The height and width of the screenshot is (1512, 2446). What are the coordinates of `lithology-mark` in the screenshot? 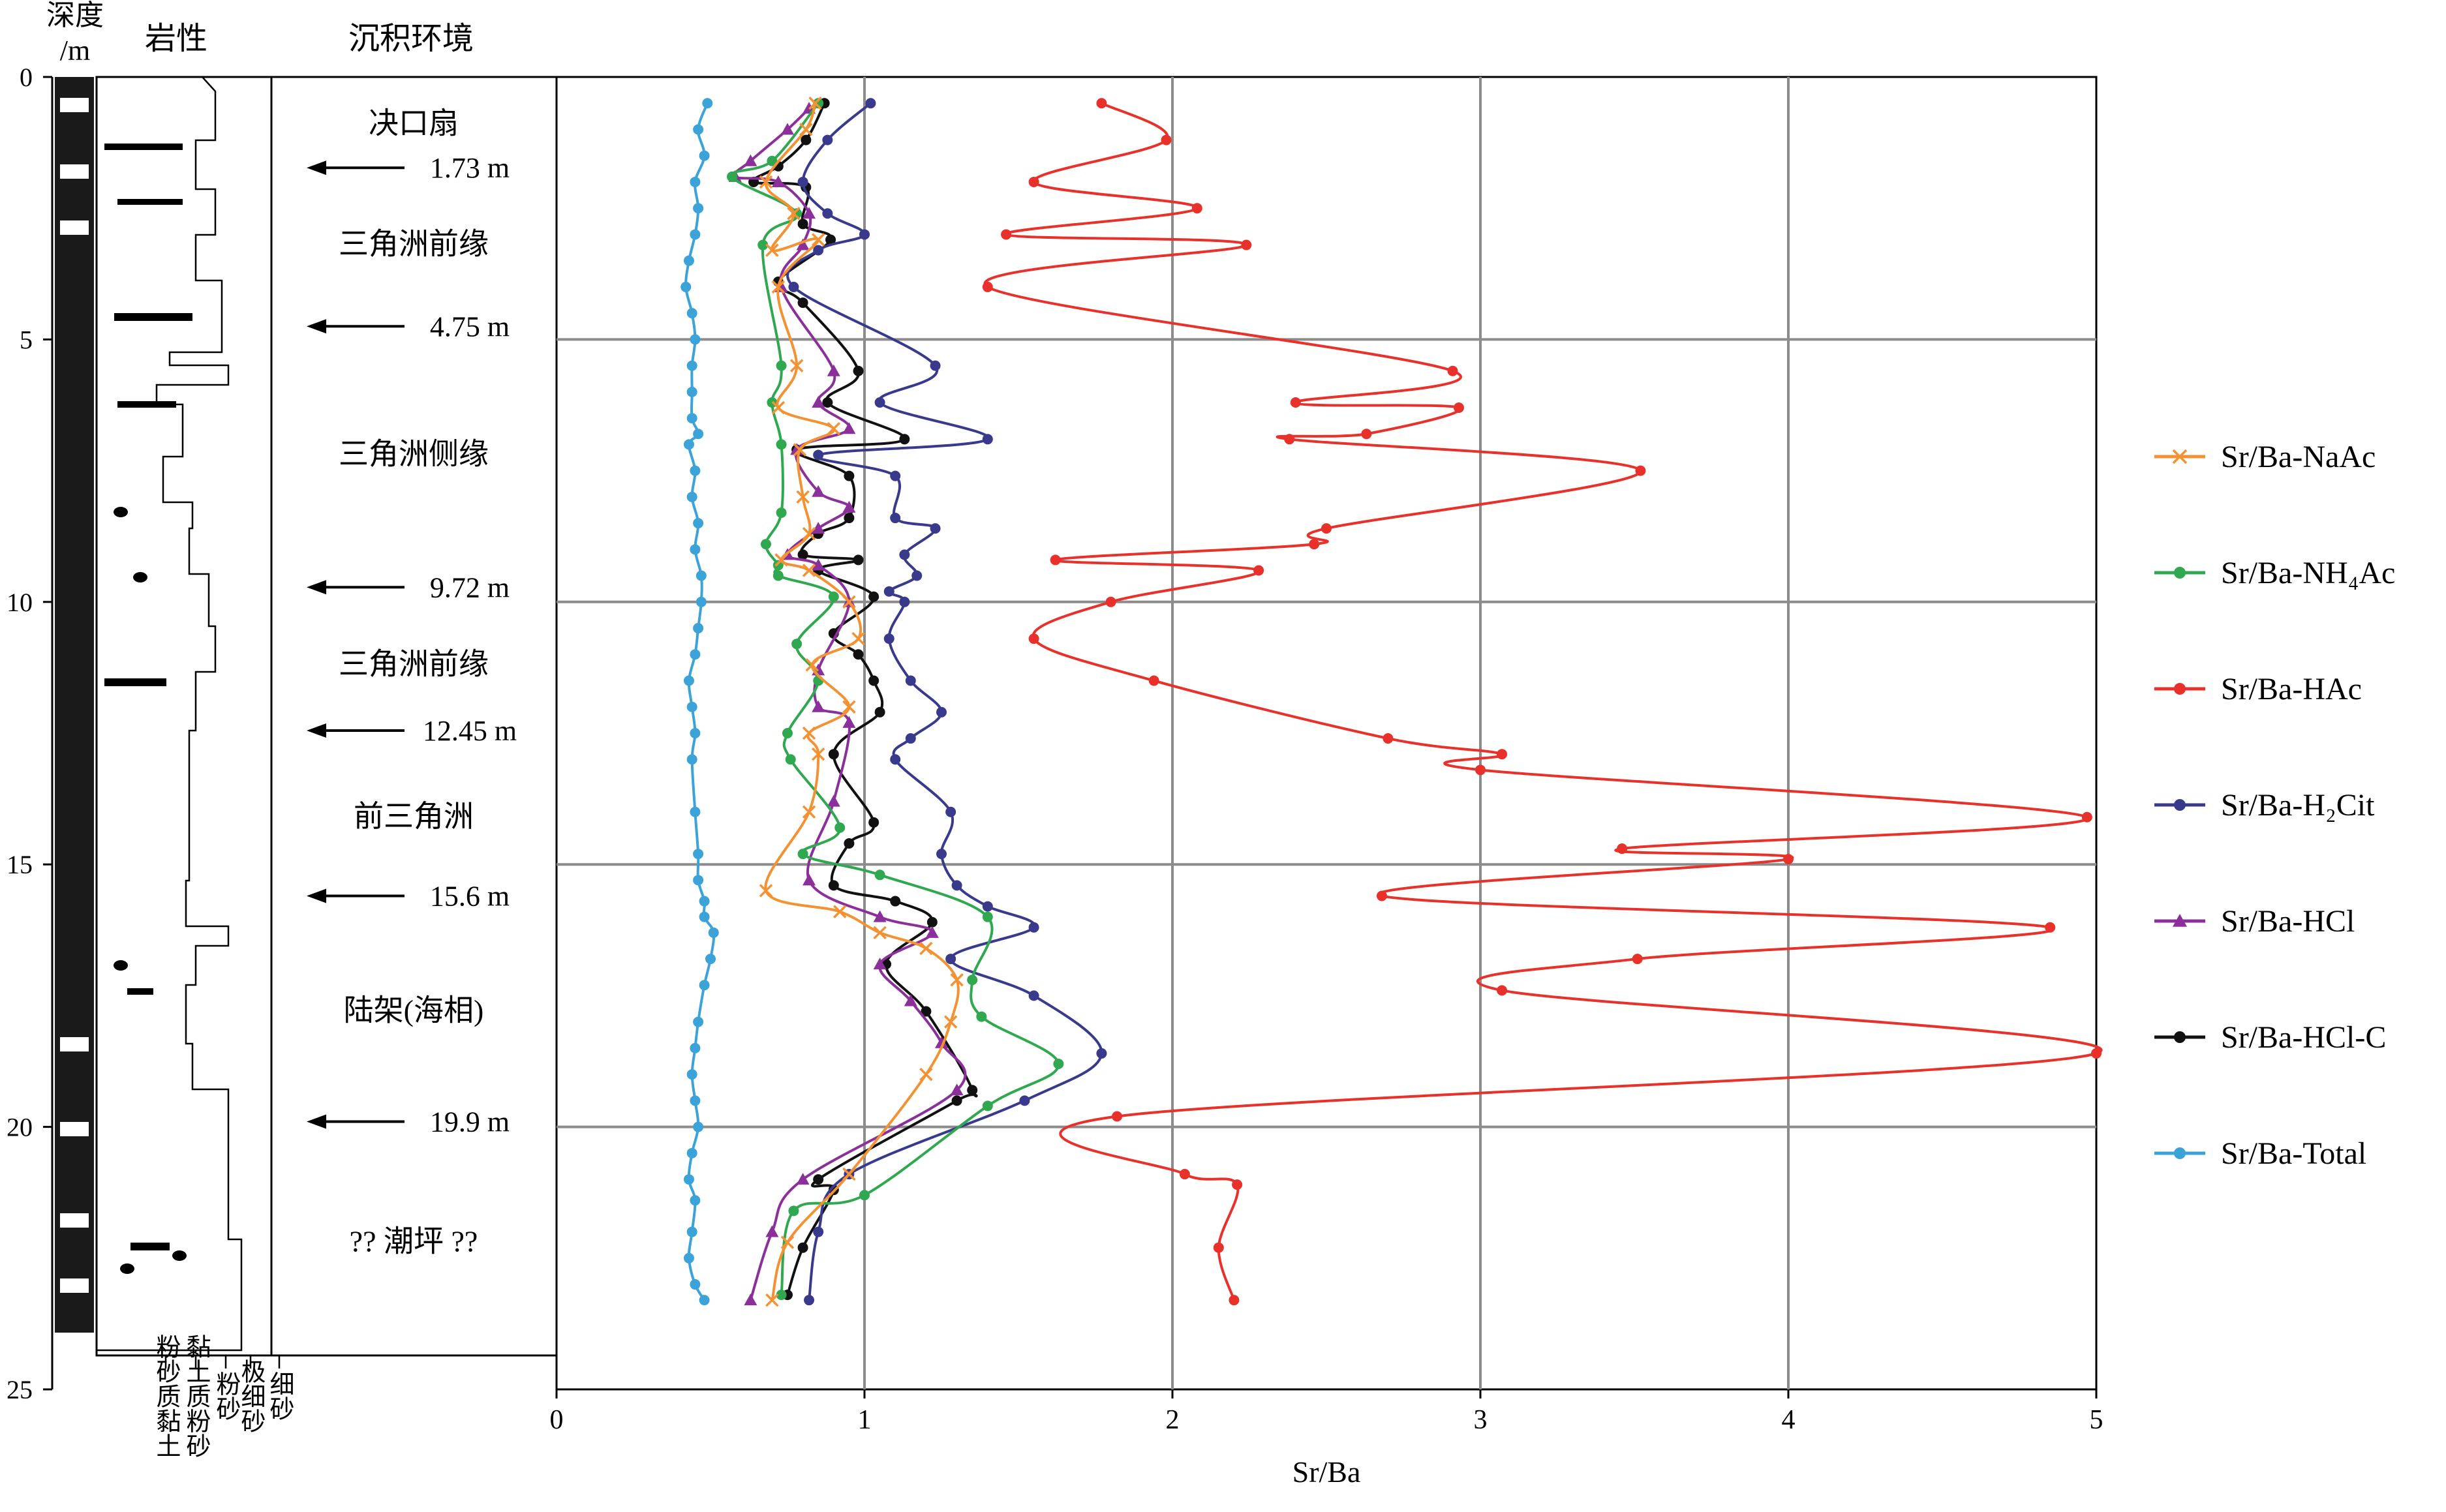 It's located at (135, 682).